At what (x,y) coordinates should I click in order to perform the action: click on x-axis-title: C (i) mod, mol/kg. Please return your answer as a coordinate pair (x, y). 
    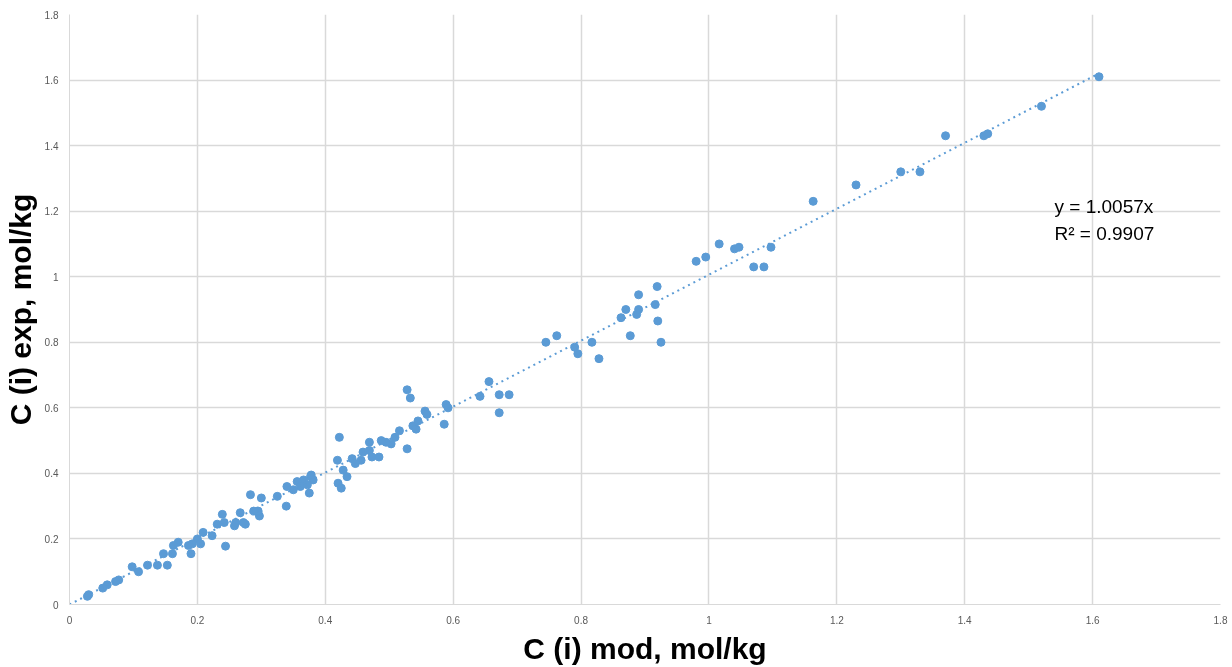
    Looking at the image, I should click on (645, 648).